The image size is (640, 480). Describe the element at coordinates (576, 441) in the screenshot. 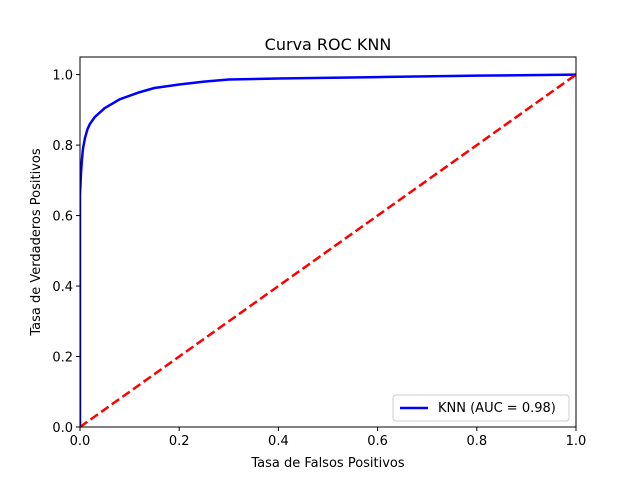

I see `x-tick-label: 1.0` at that location.